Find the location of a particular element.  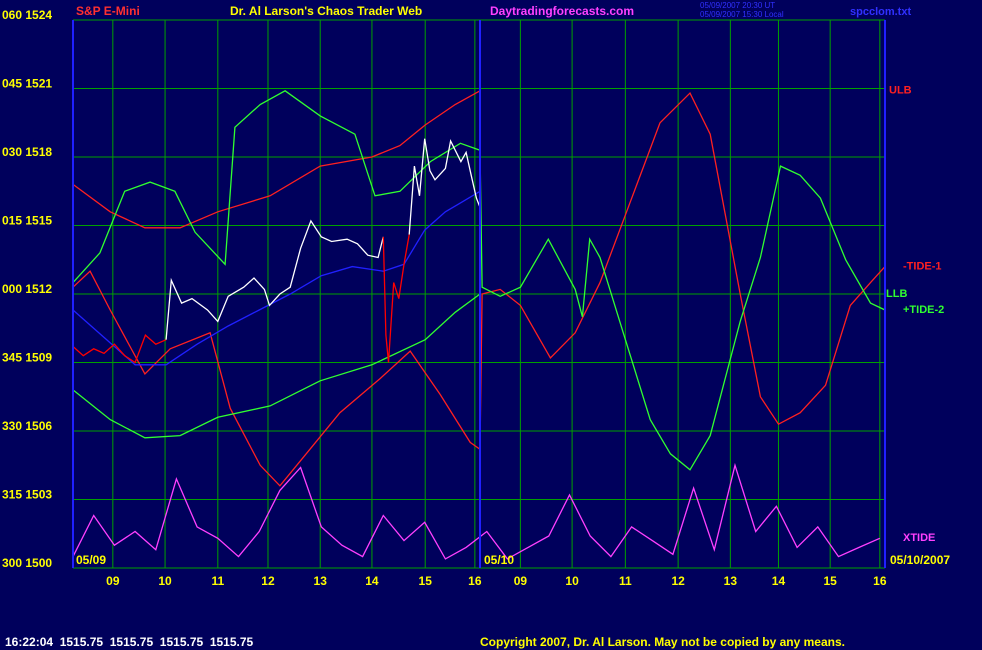

series-label: LLB is located at coordinates (896, 294).